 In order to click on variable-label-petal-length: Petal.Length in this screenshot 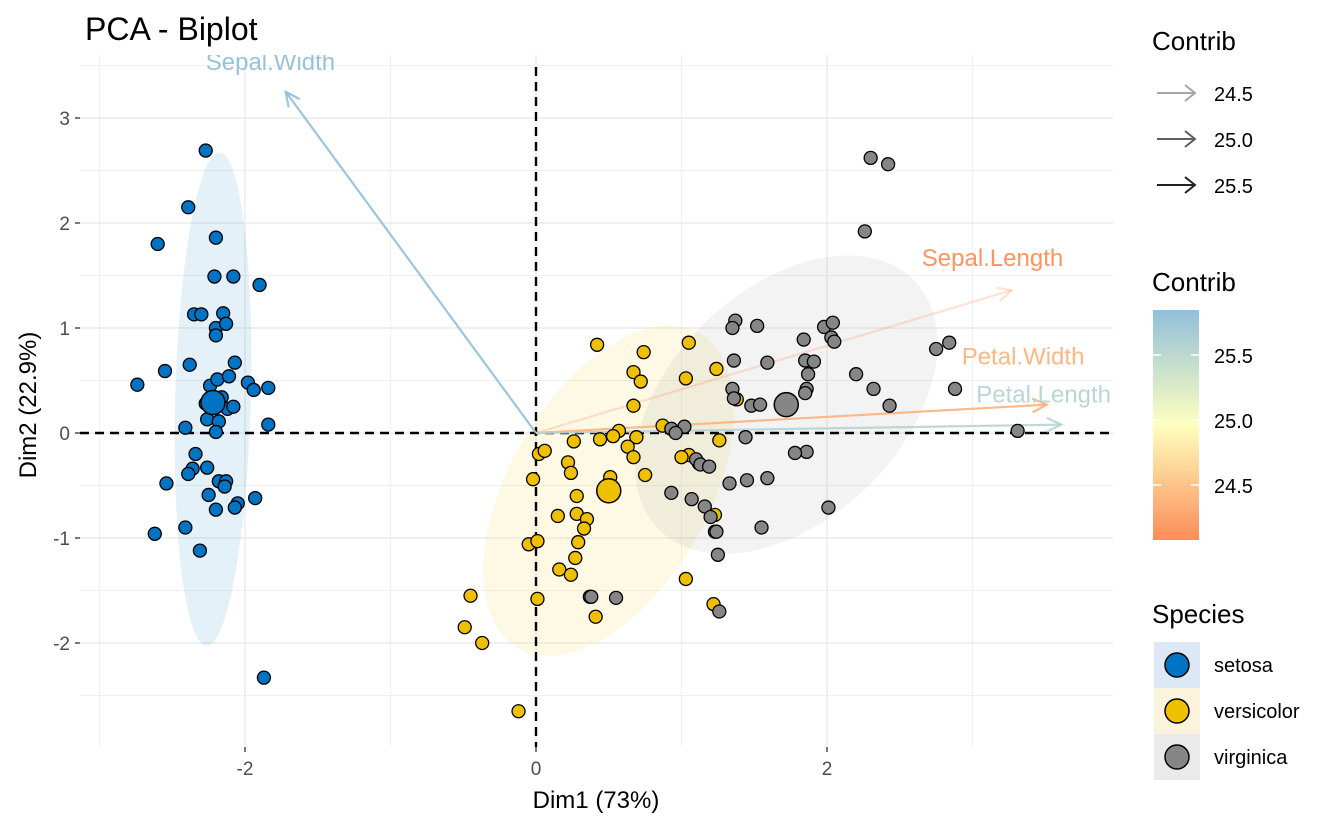, I will do `click(1043, 395)`.